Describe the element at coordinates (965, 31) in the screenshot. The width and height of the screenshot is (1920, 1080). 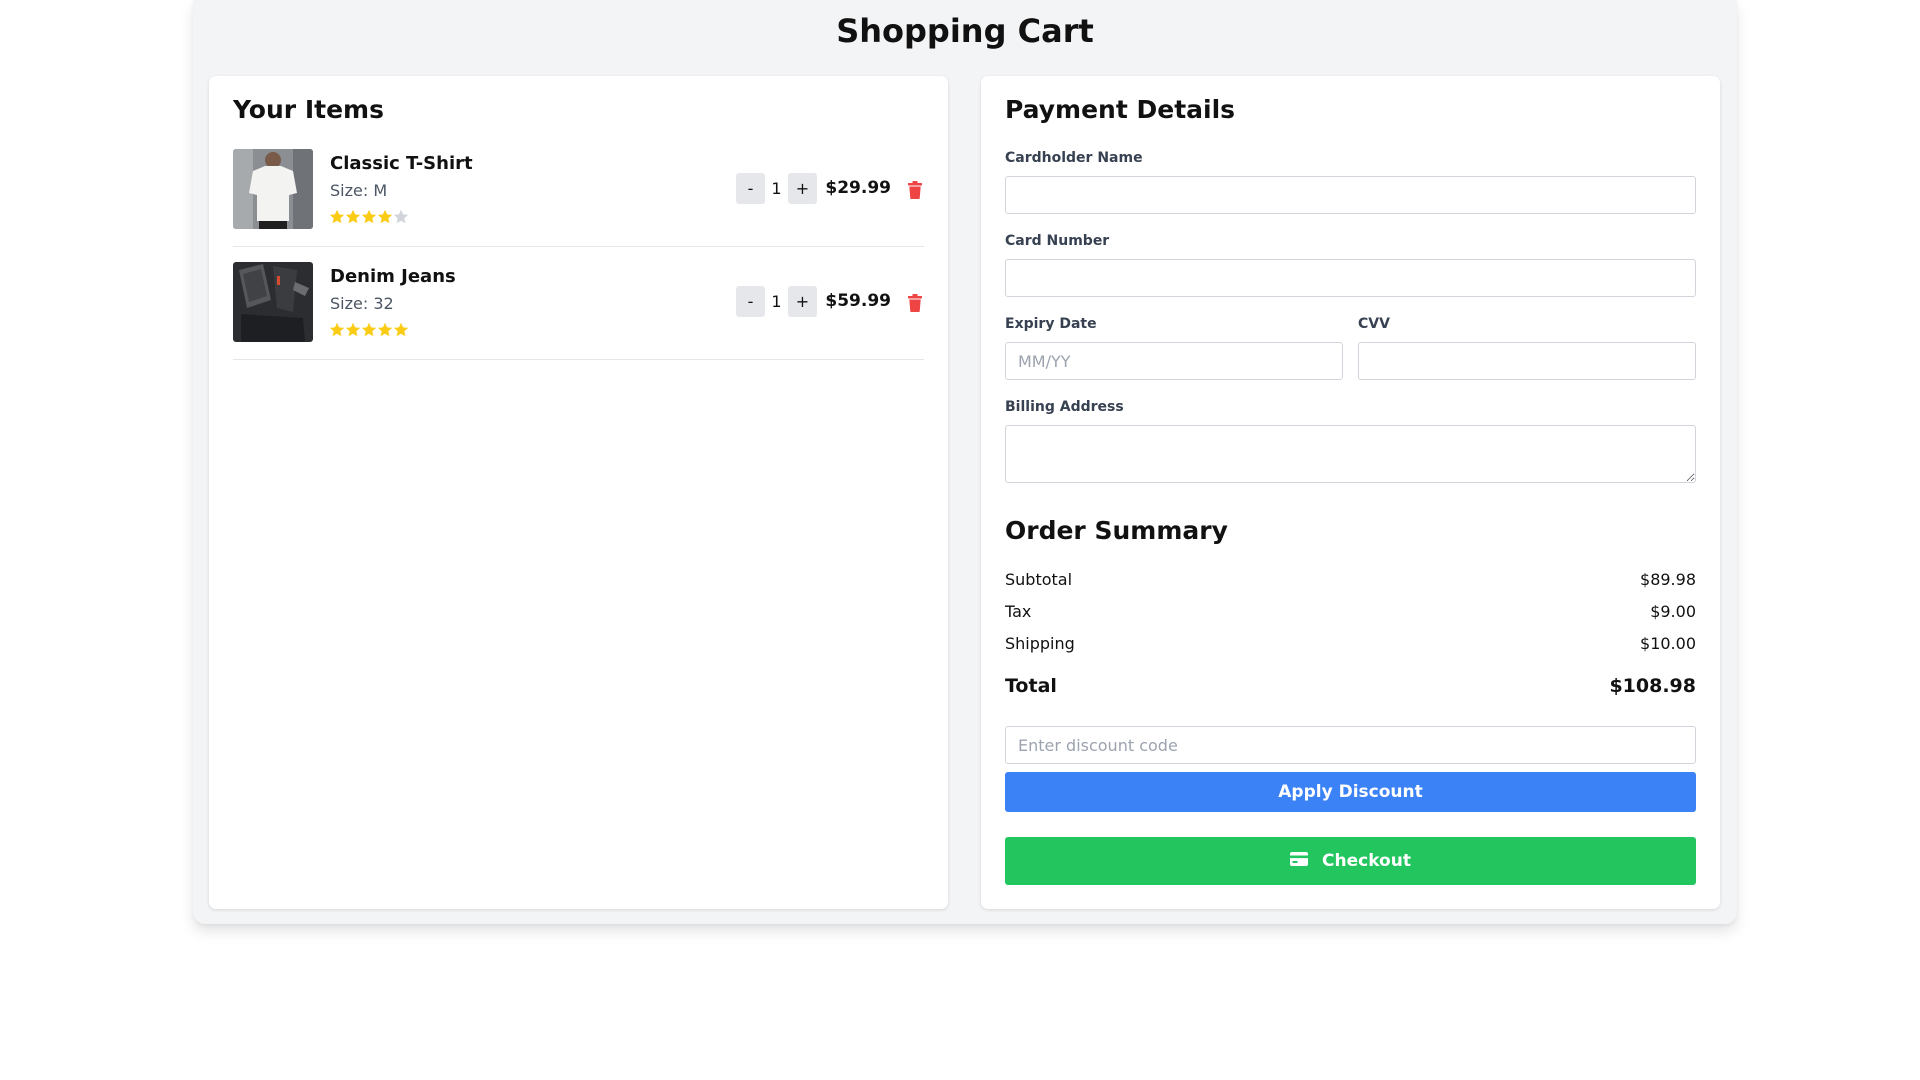
I see `page-title: Shopping Cart` at that location.